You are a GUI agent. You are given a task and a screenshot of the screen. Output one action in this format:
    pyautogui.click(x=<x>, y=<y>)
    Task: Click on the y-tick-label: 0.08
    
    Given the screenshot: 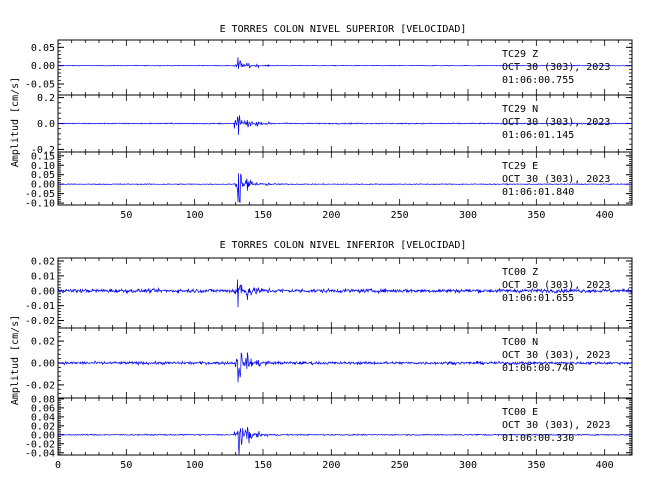 What is the action you would take?
    pyautogui.click(x=43, y=399)
    